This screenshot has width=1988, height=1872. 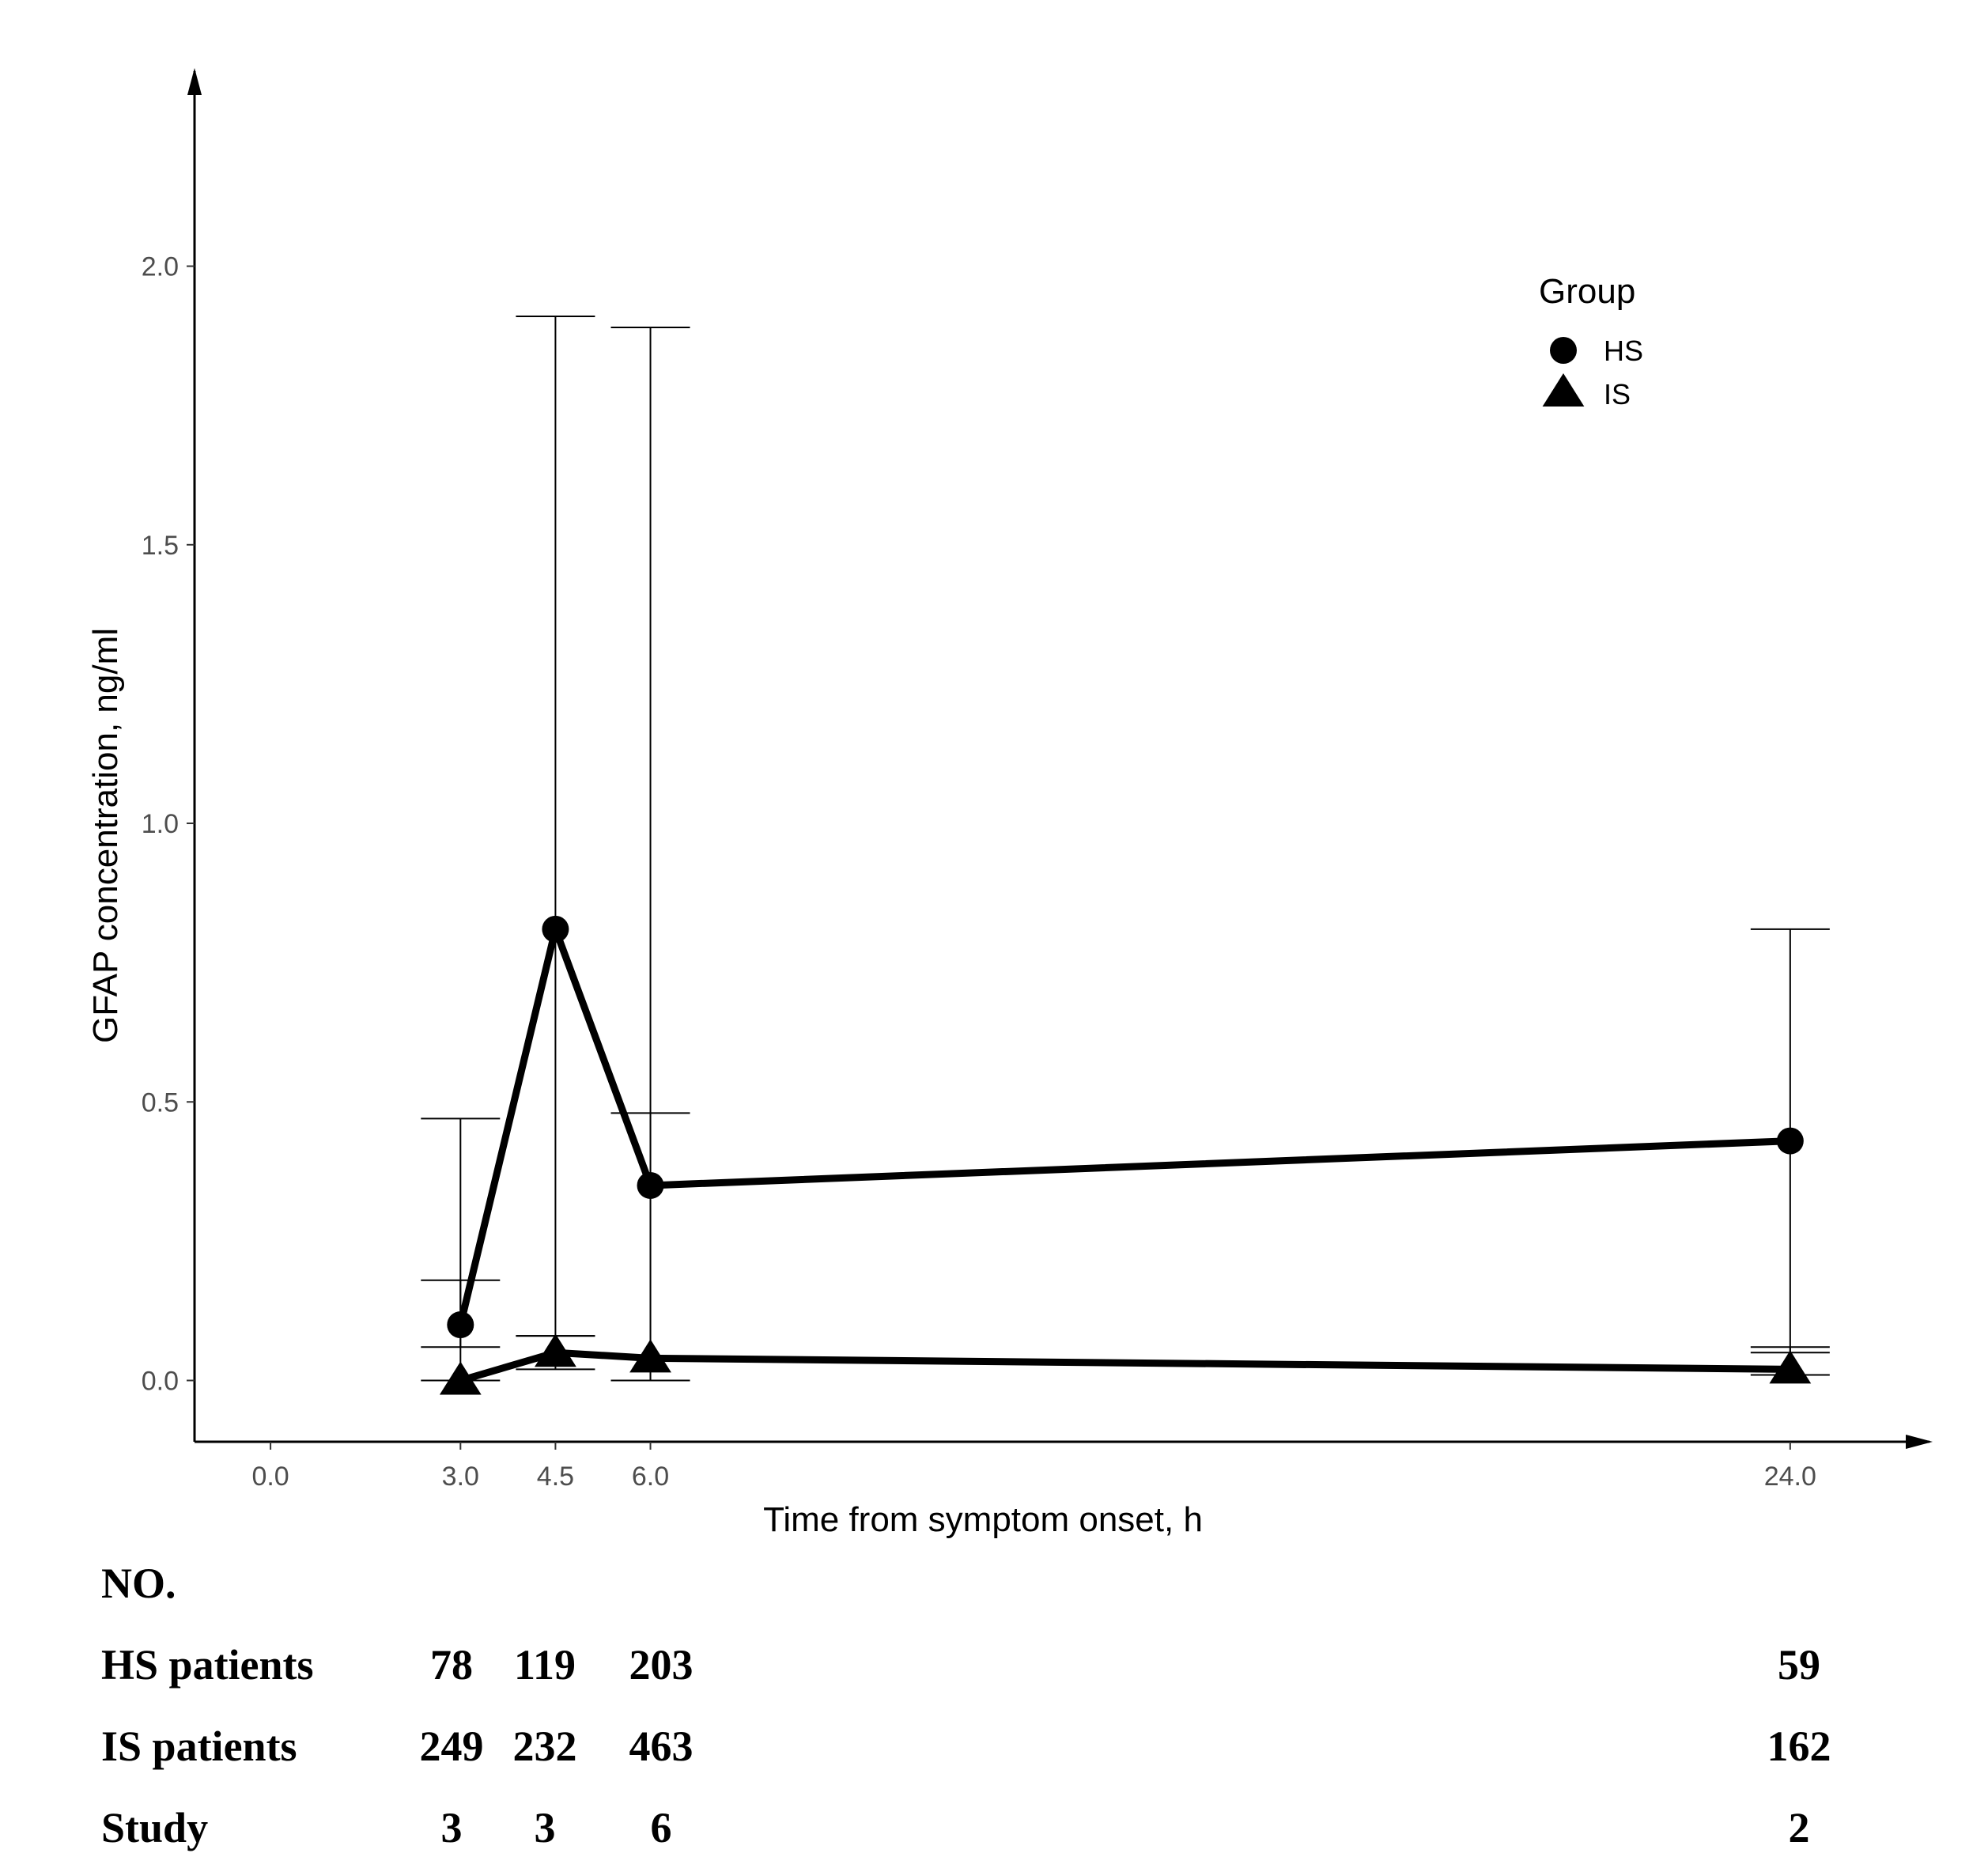 What do you see at coordinates (544, 1665) in the screenshot?
I see `table-cell: 119` at bounding box center [544, 1665].